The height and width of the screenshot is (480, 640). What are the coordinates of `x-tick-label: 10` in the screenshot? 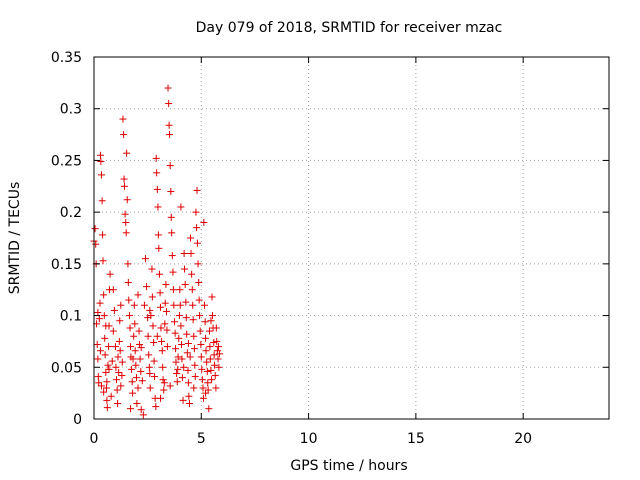 It's located at (309, 439).